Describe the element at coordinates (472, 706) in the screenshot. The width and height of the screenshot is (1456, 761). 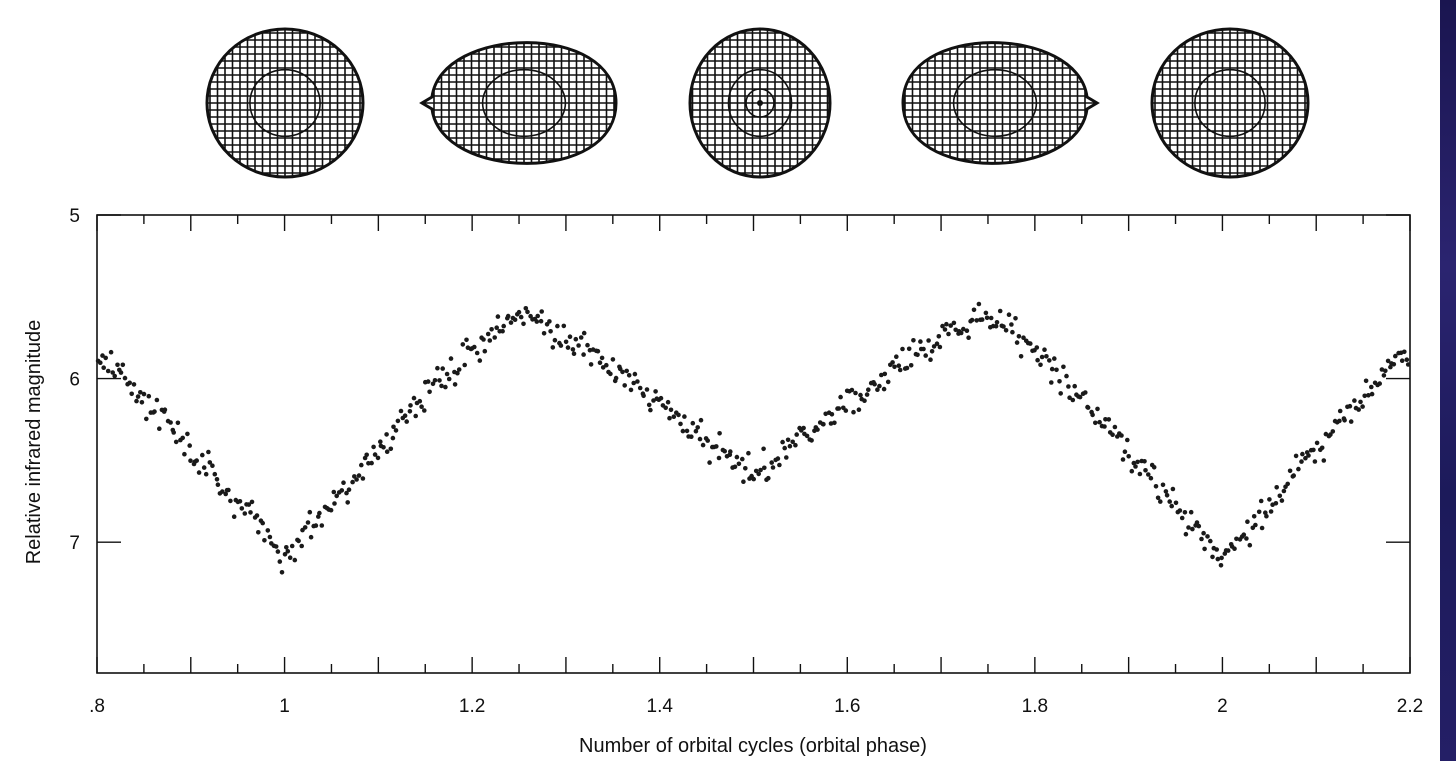
I see `x-tick-label: 1.2` at that location.